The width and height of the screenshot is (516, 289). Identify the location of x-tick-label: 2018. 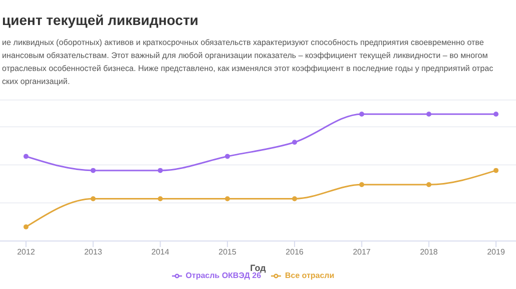
(429, 252).